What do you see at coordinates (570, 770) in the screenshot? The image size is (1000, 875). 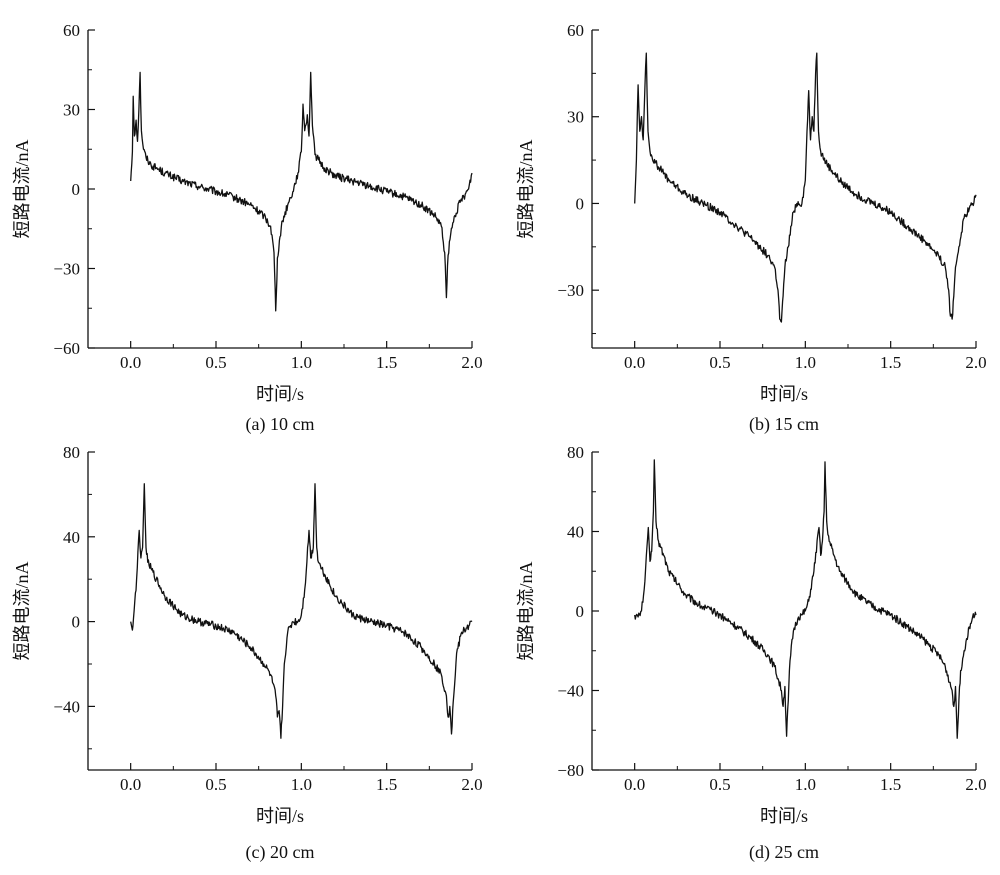 I see `y-tick-label: −80` at bounding box center [570, 770].